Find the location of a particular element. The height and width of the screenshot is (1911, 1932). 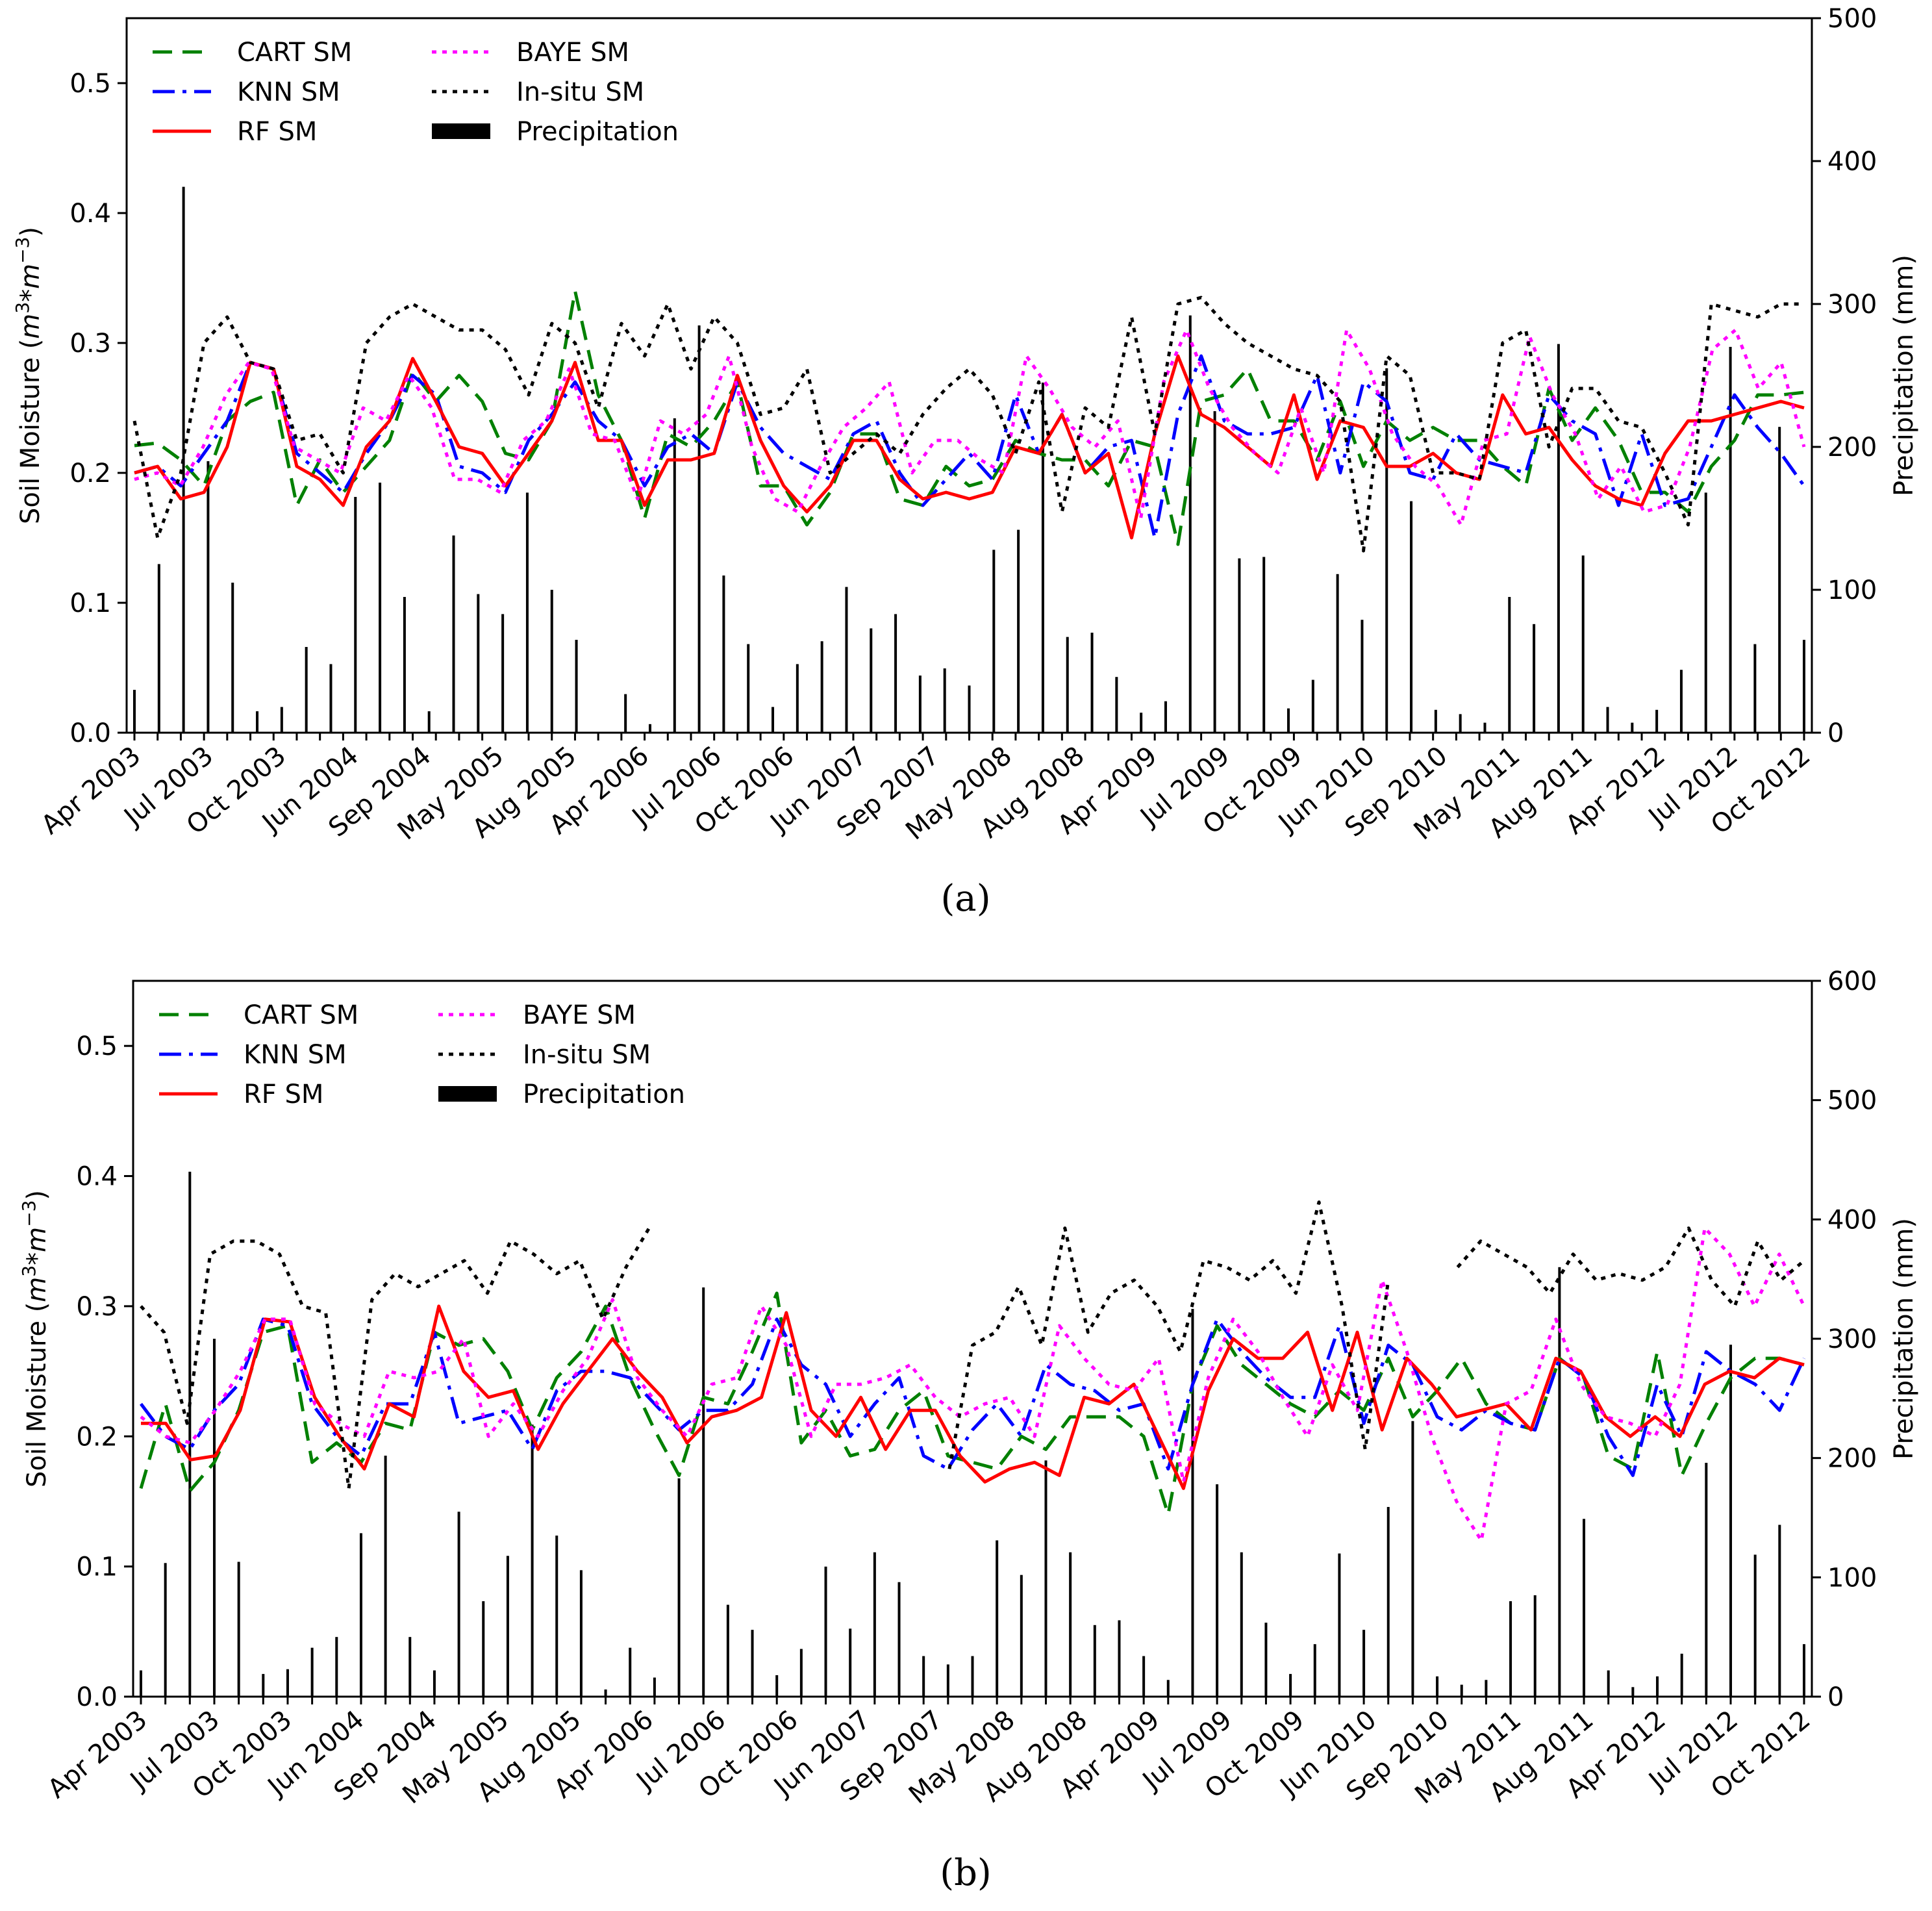

y-axis-label: Soil Moisture (m3*m−3) is located at coordinates (35, 1338).